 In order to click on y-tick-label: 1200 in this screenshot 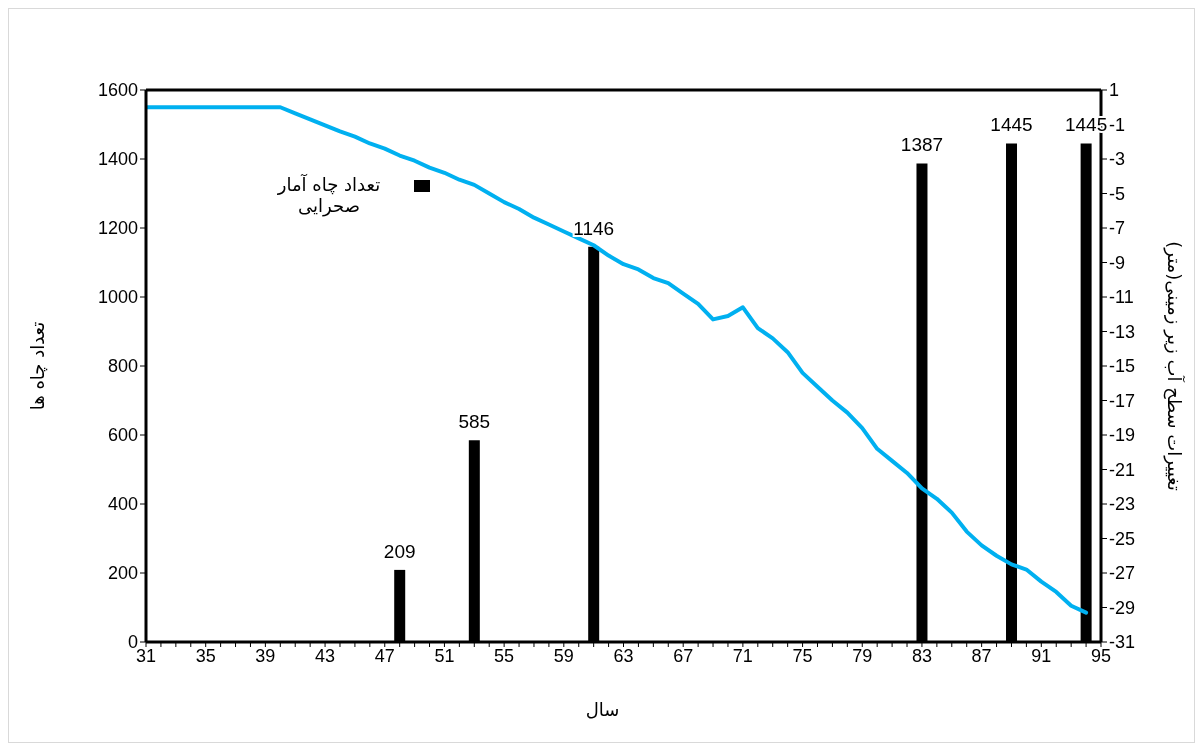, I will do `click(117, 228)`.